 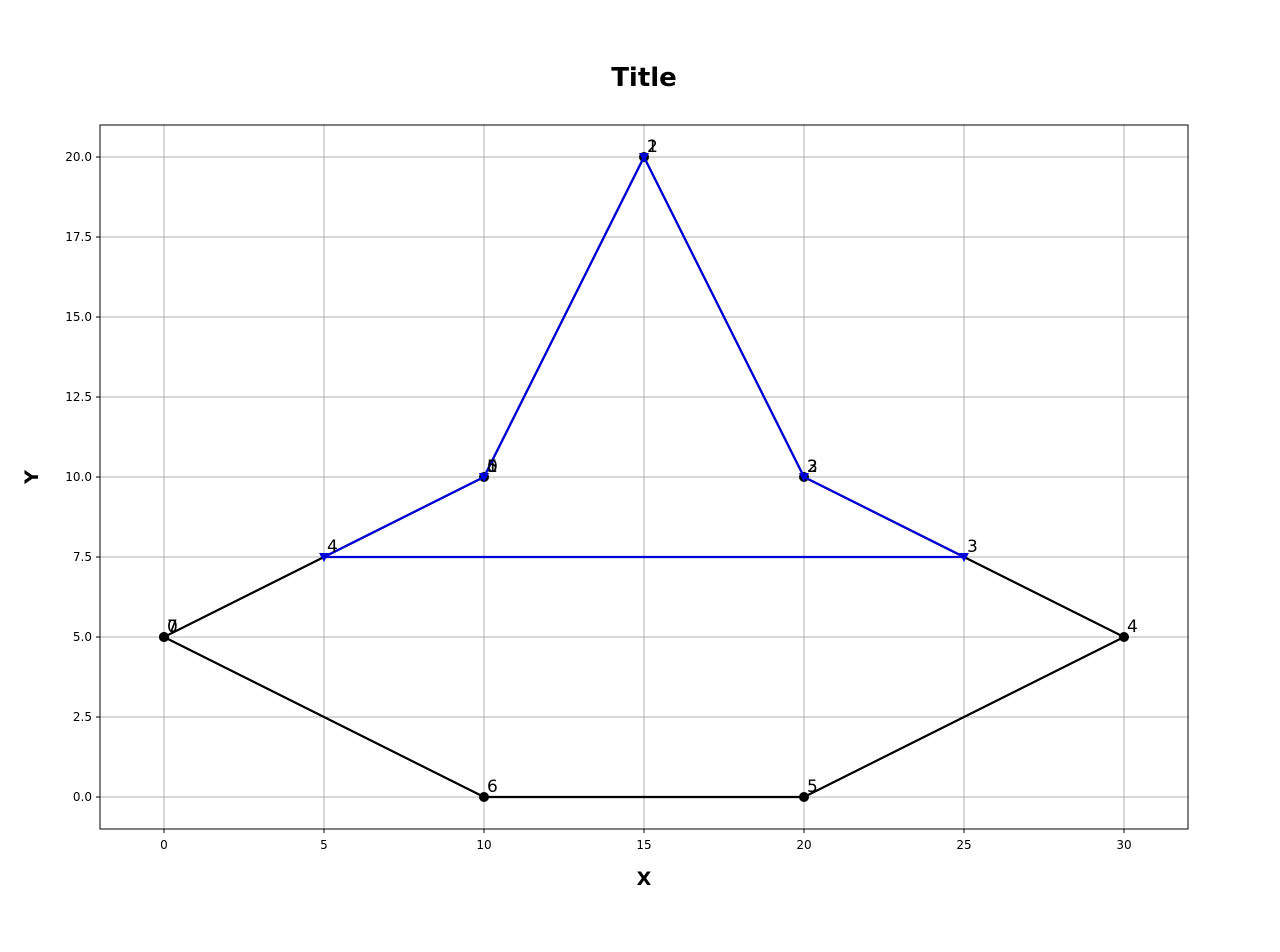 I want to click on y-tick-label: 20.0, so click(x=78, y=157).